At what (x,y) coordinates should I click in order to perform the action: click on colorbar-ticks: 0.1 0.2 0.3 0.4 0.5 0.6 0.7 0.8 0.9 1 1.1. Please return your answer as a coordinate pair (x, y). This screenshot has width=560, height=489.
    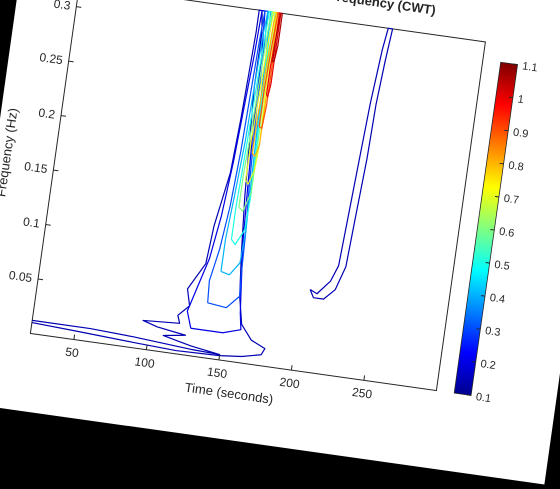
    Looking at the image, I should click on (503, 232).